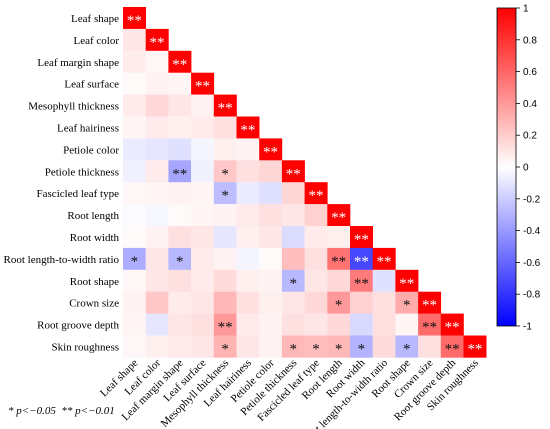 The height and width of the screenshot is (429, 550). I want to click on row-label: Crown size, so click(94, 304).